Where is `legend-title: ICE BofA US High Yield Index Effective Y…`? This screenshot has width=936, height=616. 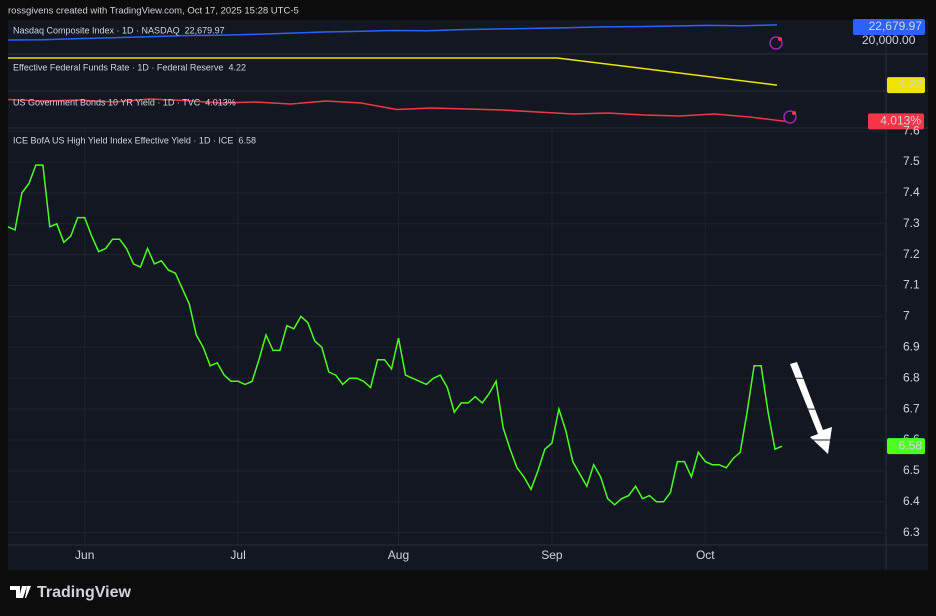 legend-title: ICE BofA US High Yield Index Effective Y… is located at coordinates (123, 140).